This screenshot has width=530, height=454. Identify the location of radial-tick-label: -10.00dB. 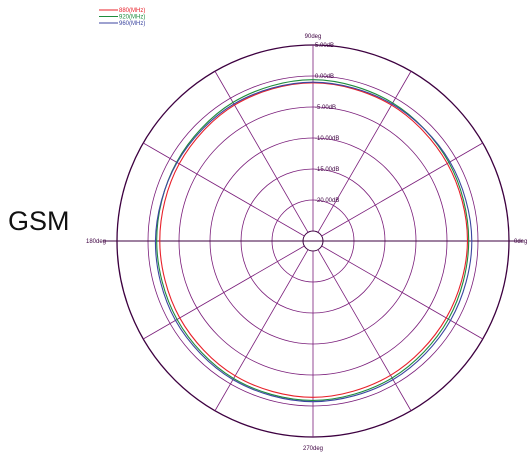
(327, 139).